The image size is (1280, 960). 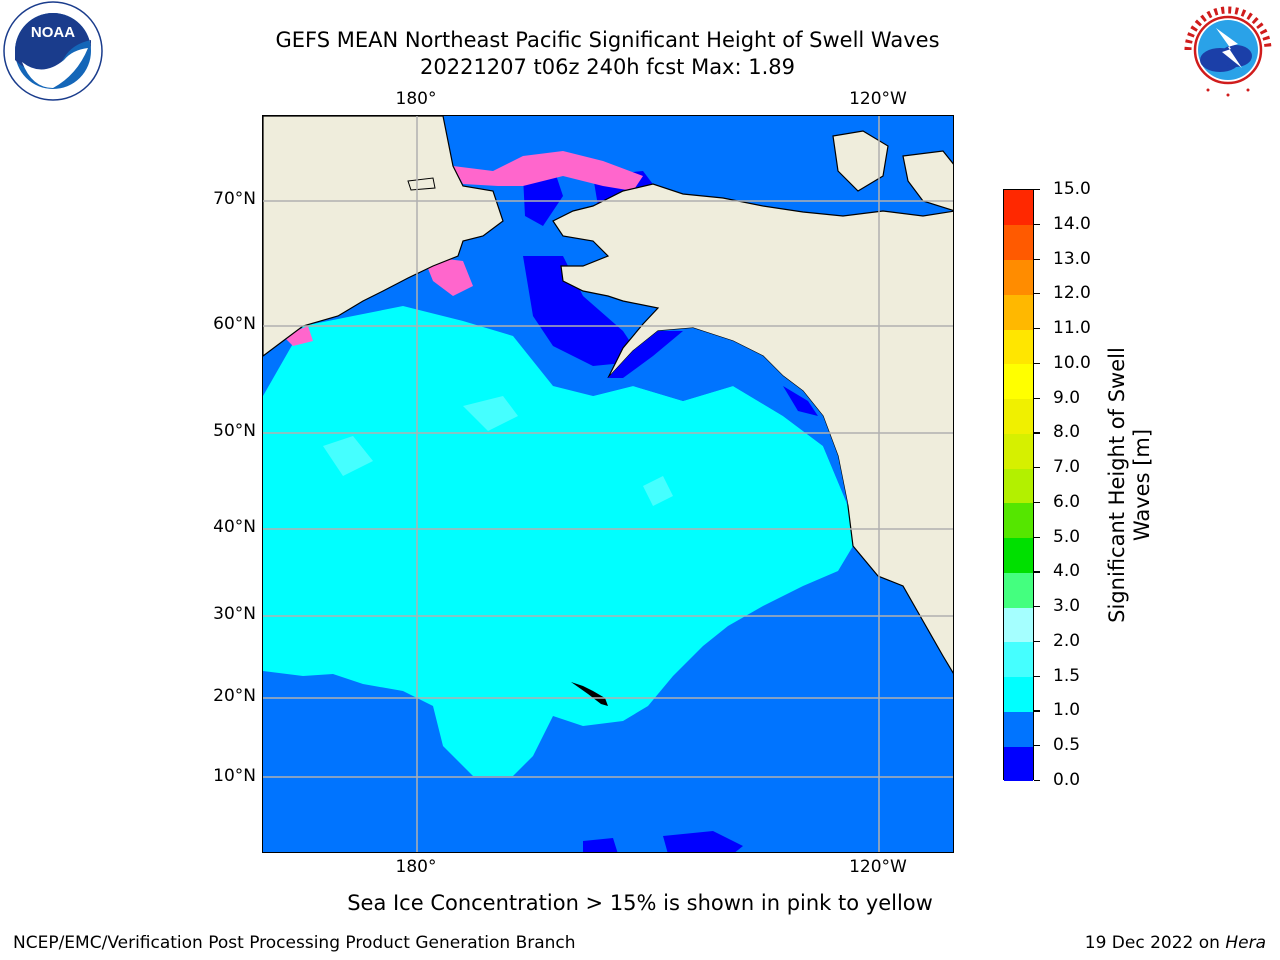 What do you see at coordinates (1067, 675) in the screenshot?
I see `colorbar-tick-label: 1.5` at bounding box center [1067, 675].